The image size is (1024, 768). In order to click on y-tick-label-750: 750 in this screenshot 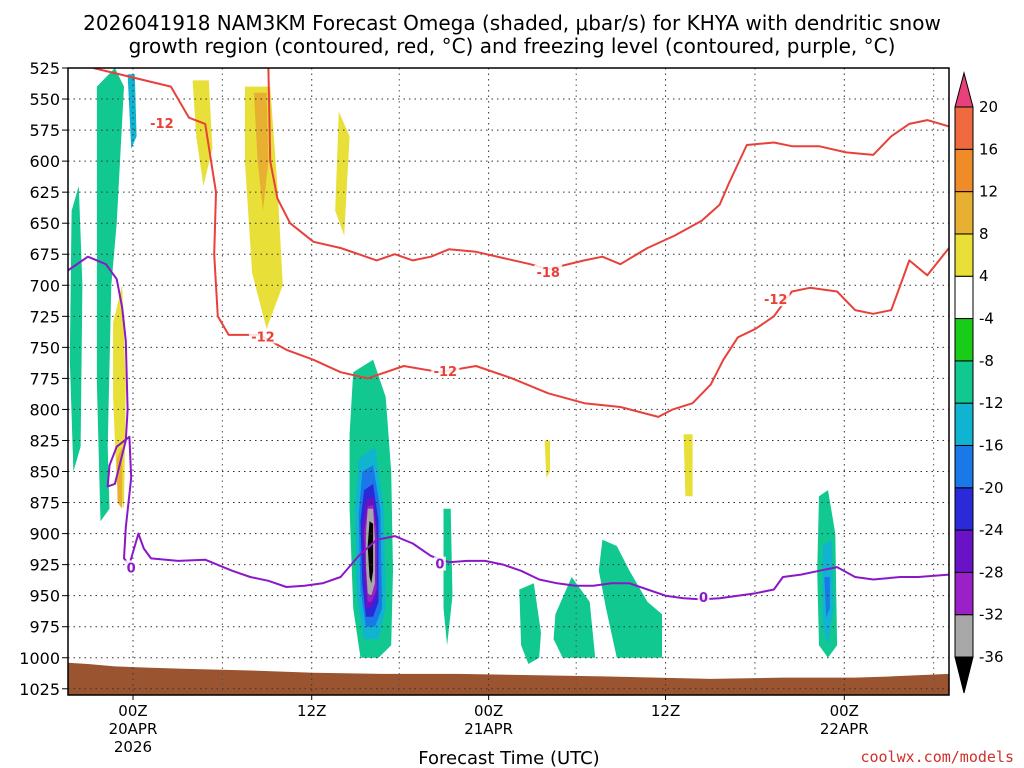, I will do `click(44, 347)`.